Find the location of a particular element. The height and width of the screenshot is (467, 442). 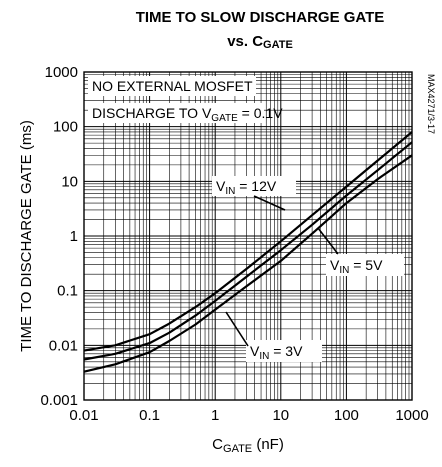

y-tick-label: 0.01 is located at coordinates (63, 345).